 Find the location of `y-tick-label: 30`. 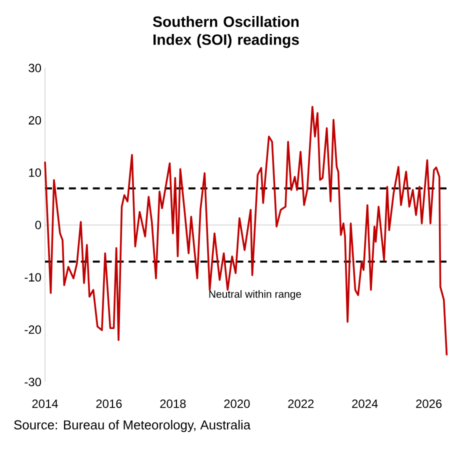

y-tick-label: 30 is located at coordinates (35, 68).